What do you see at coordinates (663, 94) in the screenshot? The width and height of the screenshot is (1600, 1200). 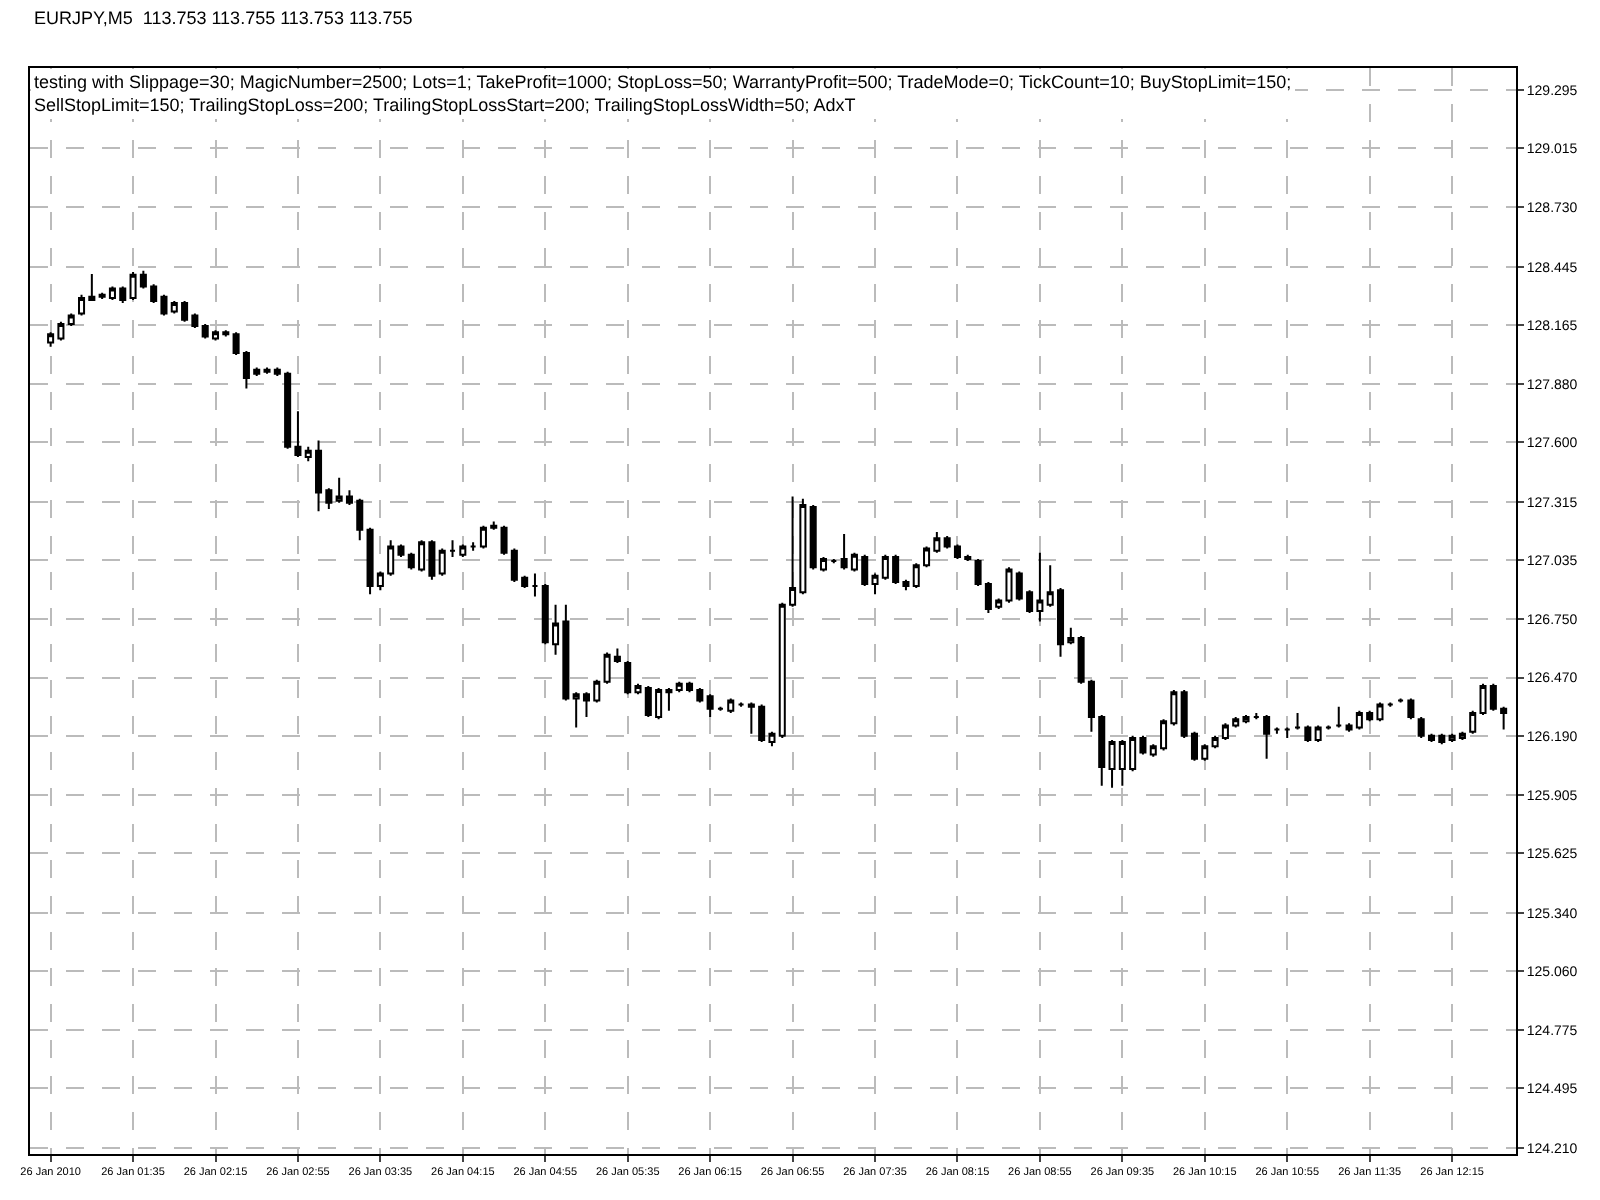 I see `text: testing with Slippage=30; MagicNumber=2500; Lots=1; TakeProfit=1000; StopLoss=50; WarrantyProfit=500; TradeMode=0; TickCount=10; BuyStopLimit=150; SellStopLimit=150; TrailingStopLoss=200; TrailingStopLossStart=200; TrailingStopLossWidth=50; AdxT` at bounding box center [663, 94].